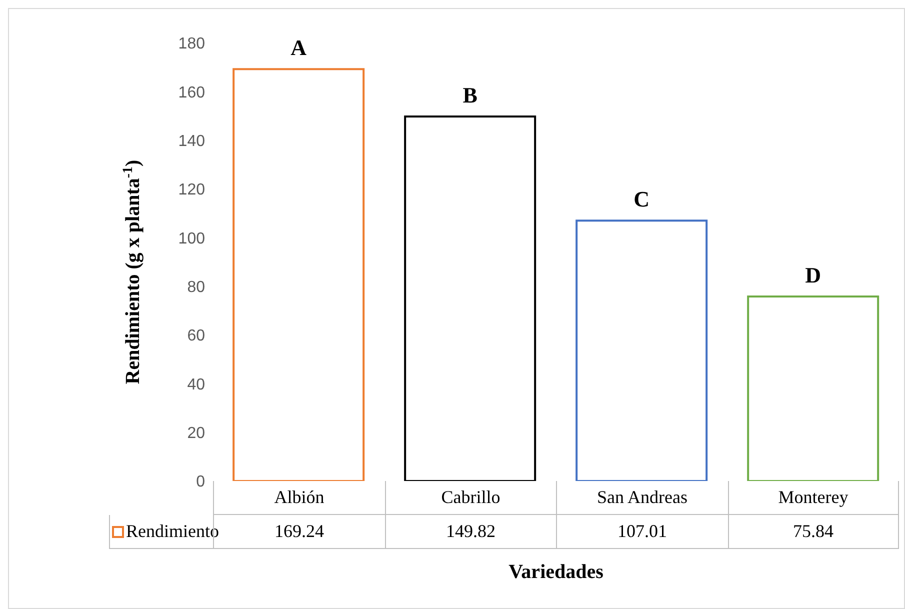 Image resolution: width=905 pixels, height=609 pixels. What do you see at coordinates (192, 93) in the screenshot?
I see `y-tick-label: 160` at bounding box center [192, 93].